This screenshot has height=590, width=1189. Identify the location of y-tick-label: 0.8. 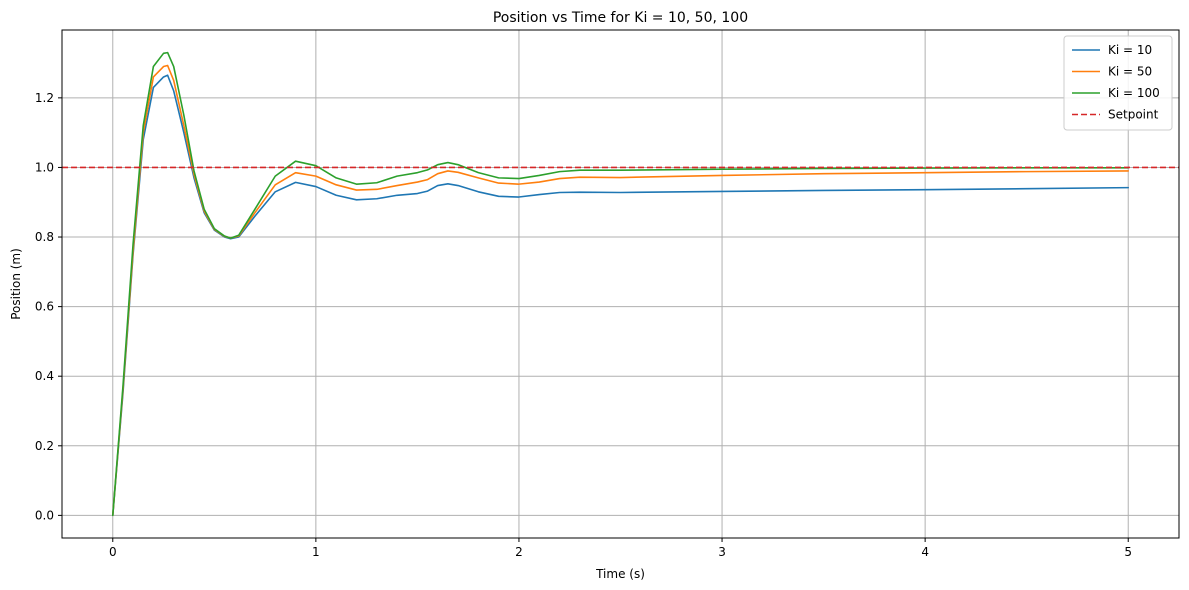
(44, 237).